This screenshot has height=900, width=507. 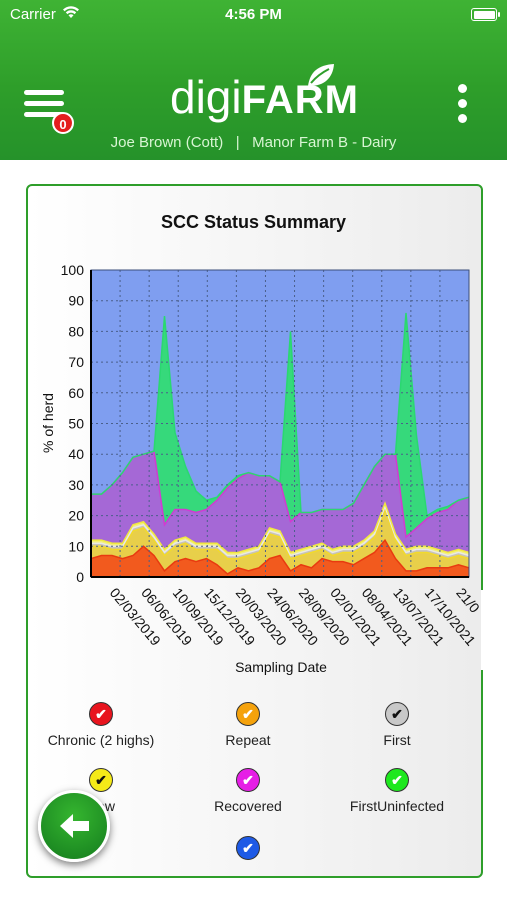 What do you see at coordinates (253, 222) in the screenshot?
I see `chart-title: SCC Status Summary` at bounding box center [253, 222].